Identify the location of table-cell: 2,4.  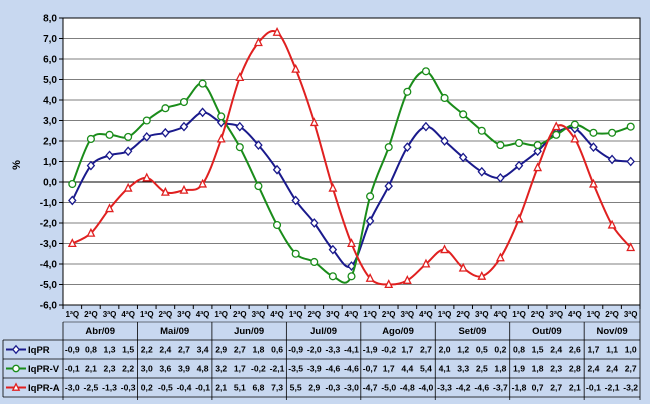
(165, 350).